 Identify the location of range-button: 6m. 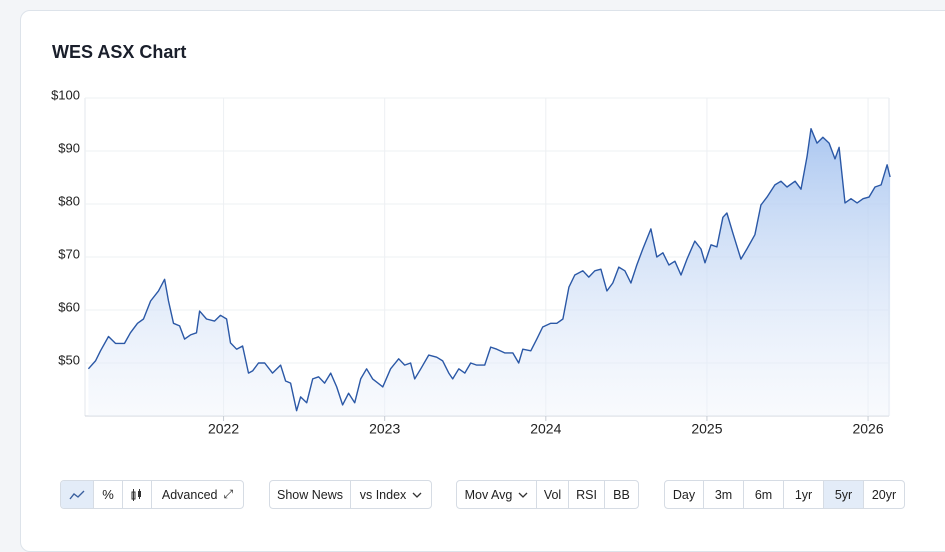
(764, 494).